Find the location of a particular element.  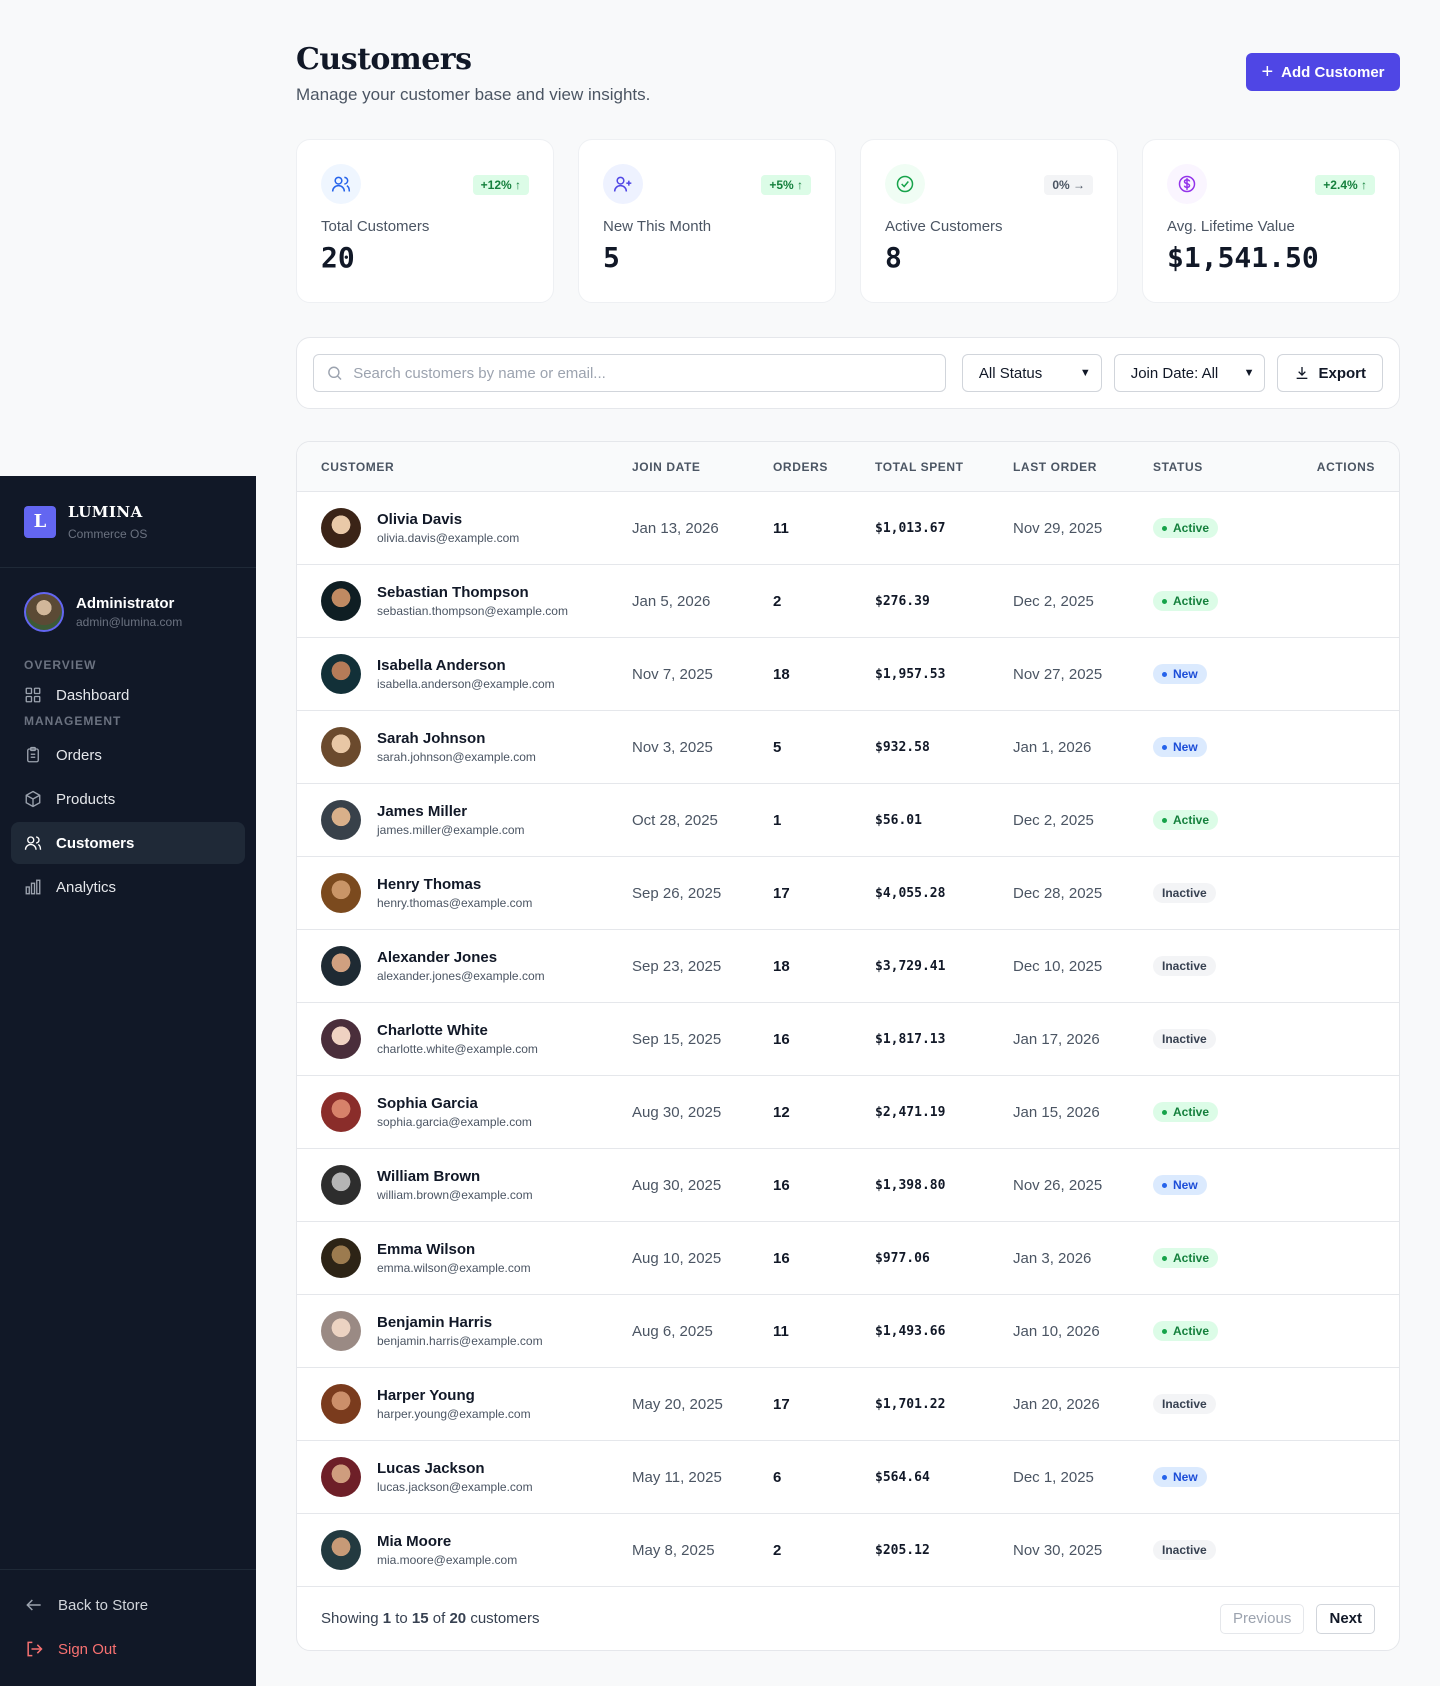

last-order-cell: Jan 1, 2026 is located at coordinates (1052, 747).